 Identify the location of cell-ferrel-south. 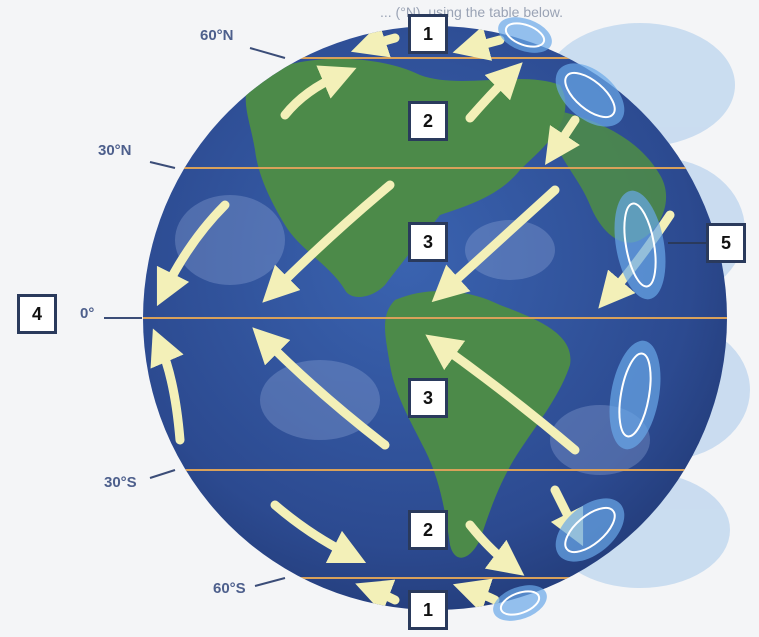
(590, 530).